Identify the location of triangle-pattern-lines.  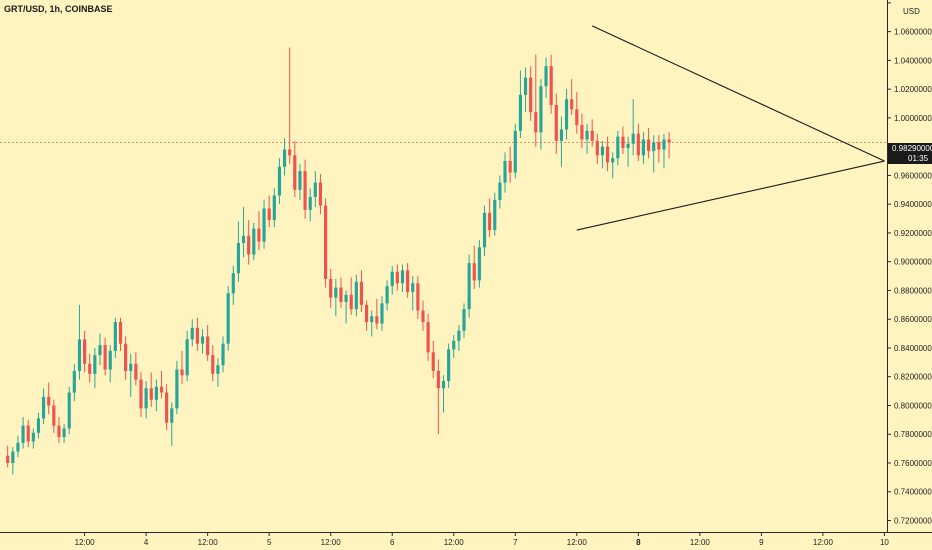
(730, 128).